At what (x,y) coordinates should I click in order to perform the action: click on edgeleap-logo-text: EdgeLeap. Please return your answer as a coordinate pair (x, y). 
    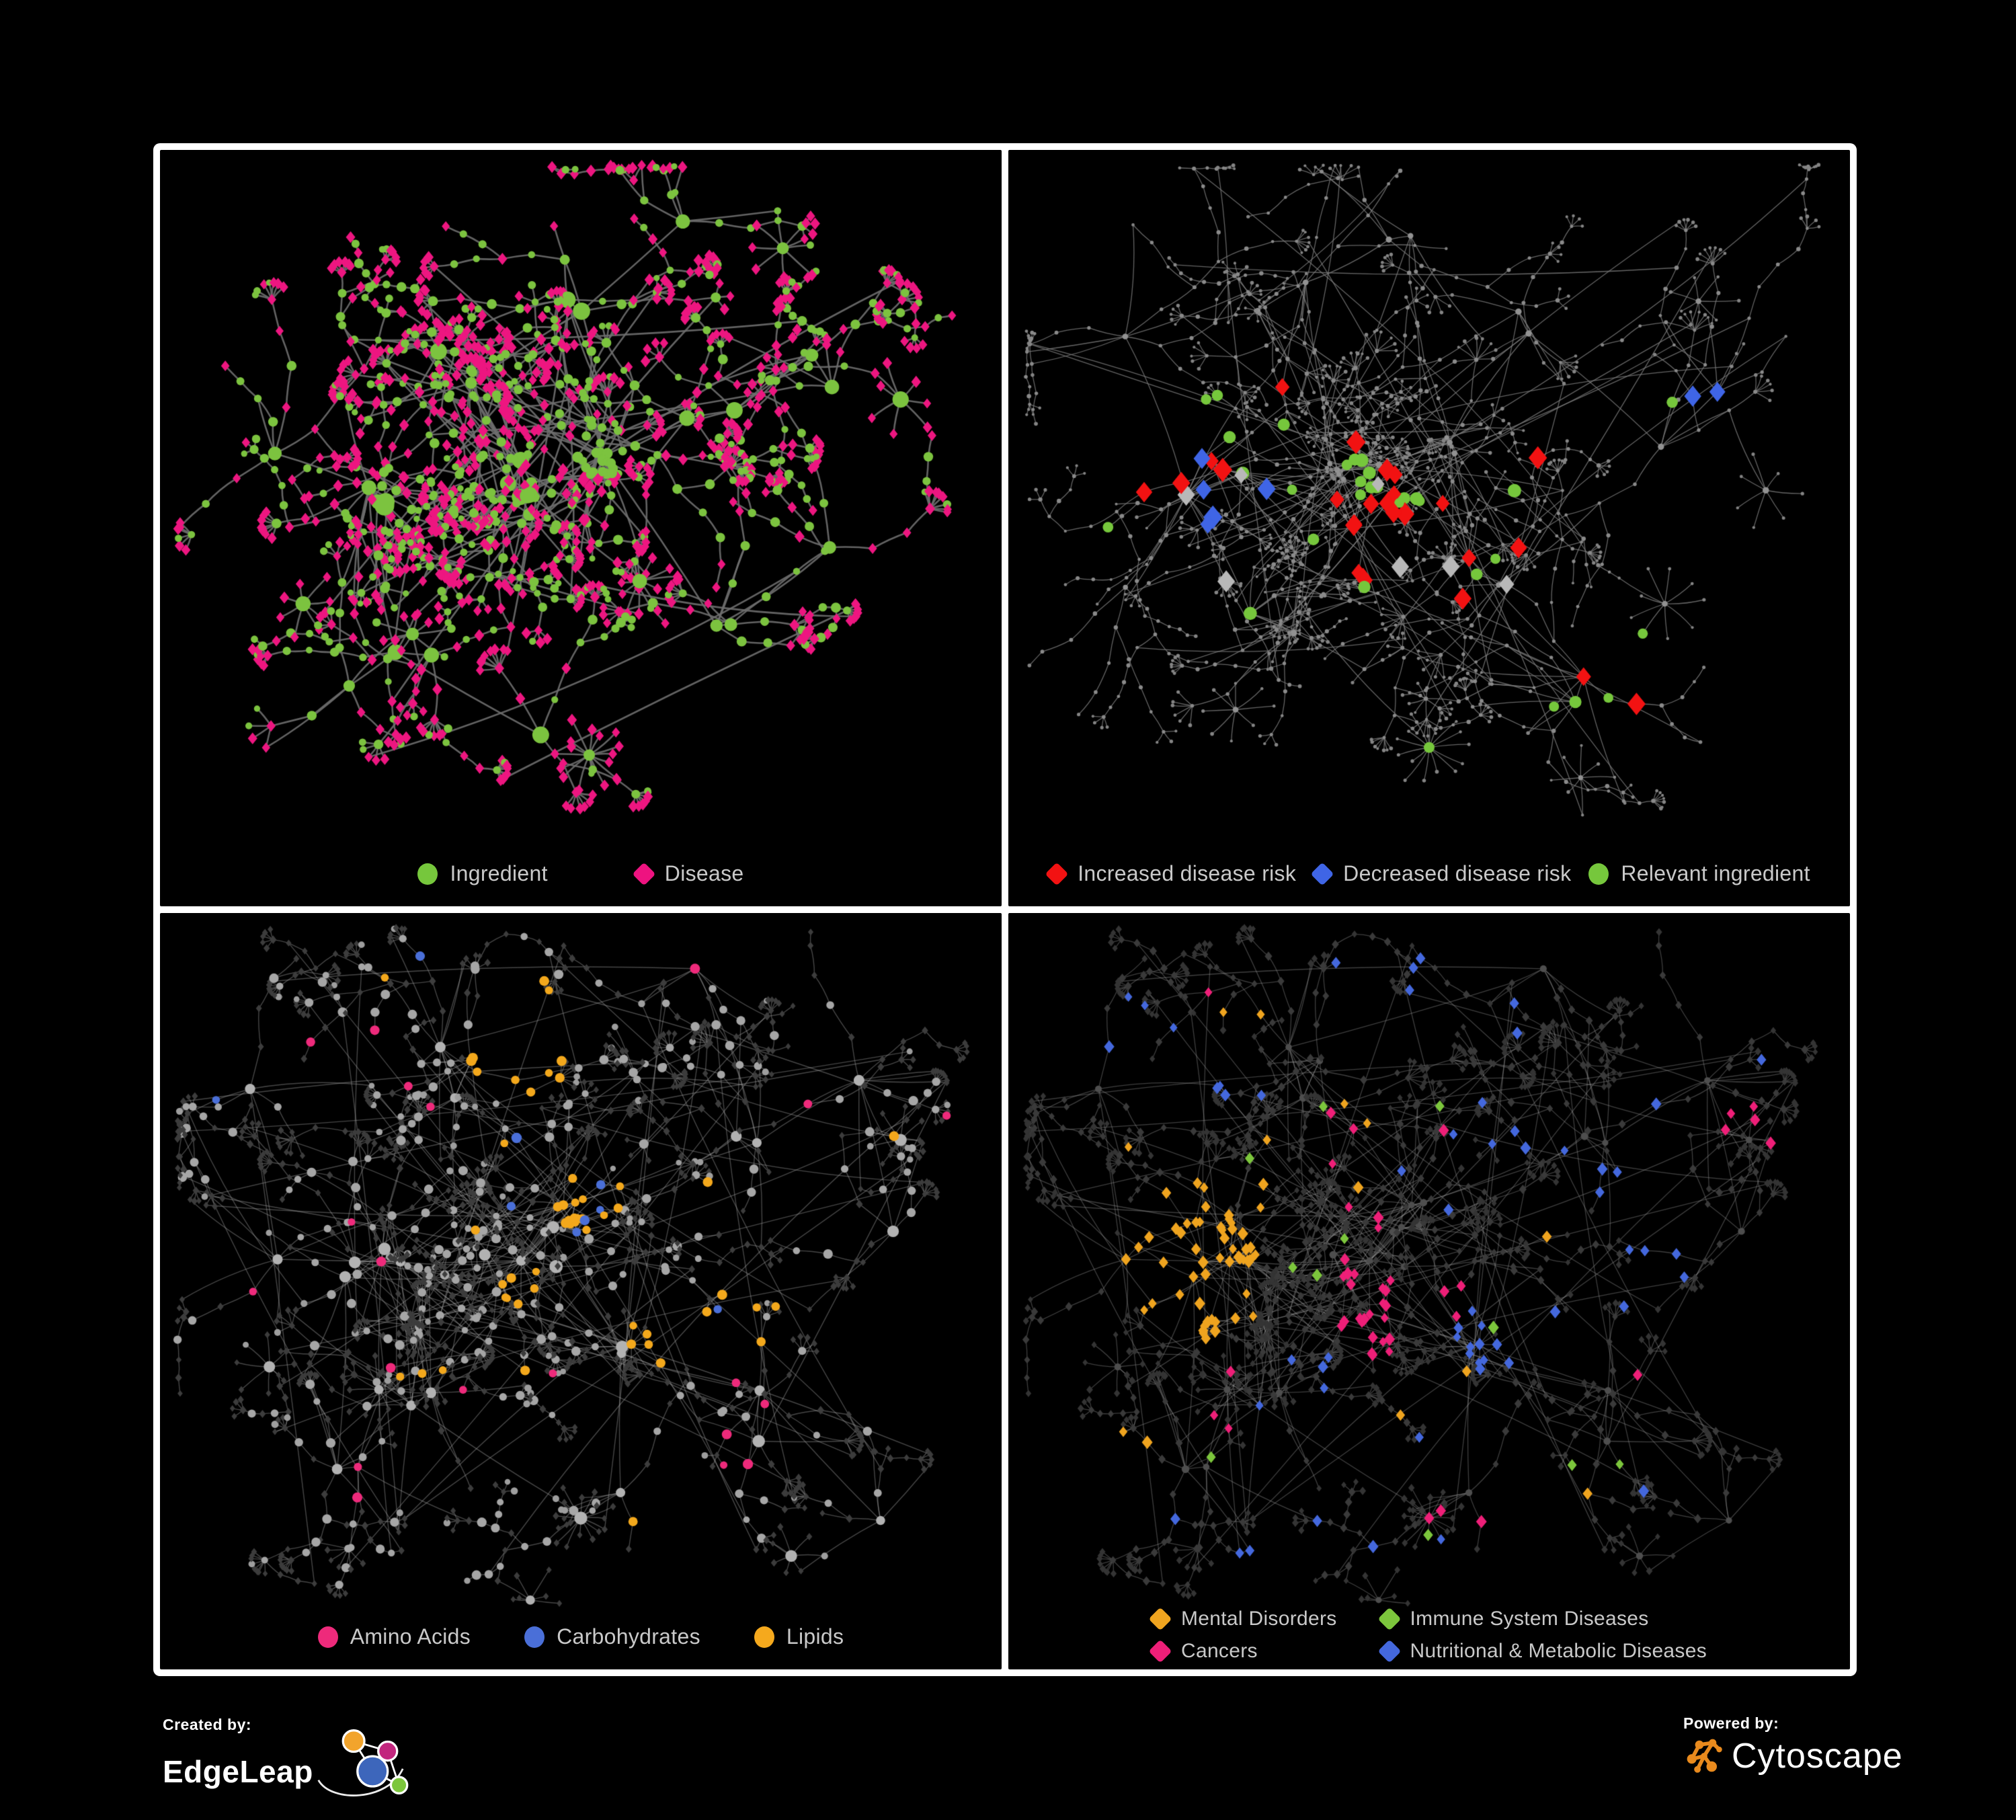
    Looking at the image, I should click on (238, 1771).